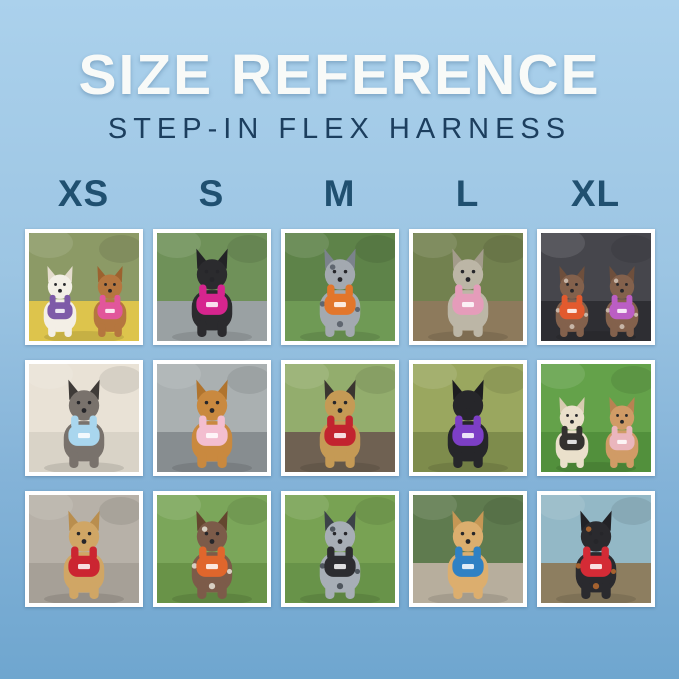  I want to click on dog-photo-row3-l, so click(467, 548).